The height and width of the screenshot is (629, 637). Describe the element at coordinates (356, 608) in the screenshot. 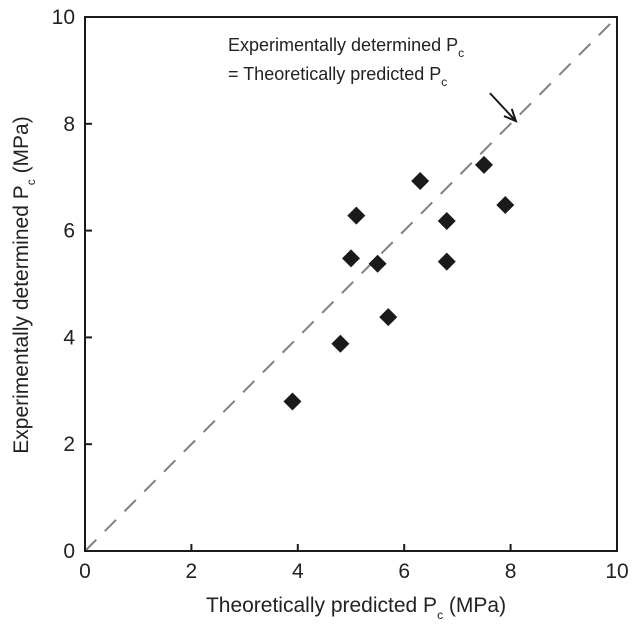

I see `x-axis-title: Theoretically predicted Pc (MPa)` at that location.